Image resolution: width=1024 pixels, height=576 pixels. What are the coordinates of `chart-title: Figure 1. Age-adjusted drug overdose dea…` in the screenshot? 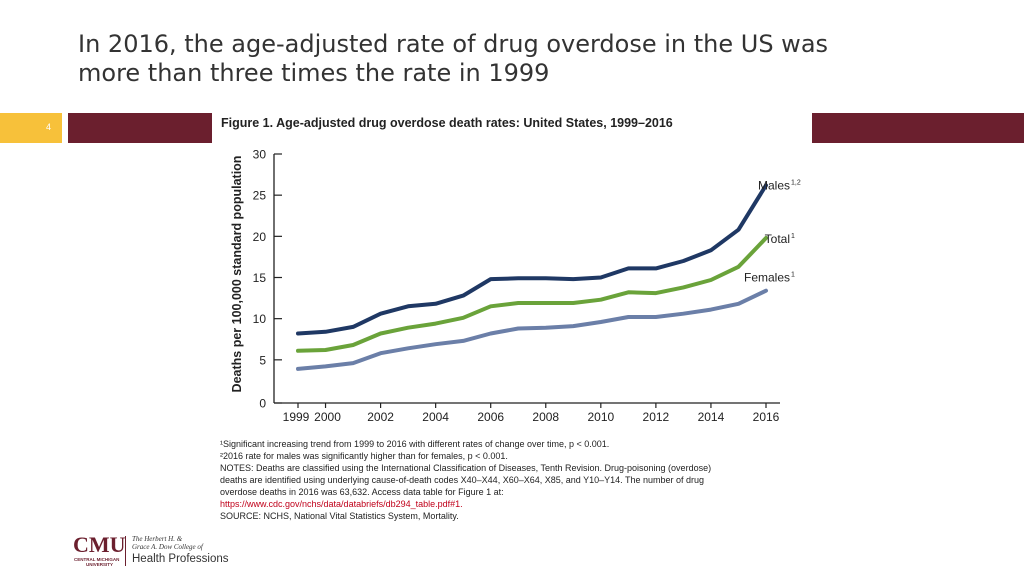 It's located at (447, 123).